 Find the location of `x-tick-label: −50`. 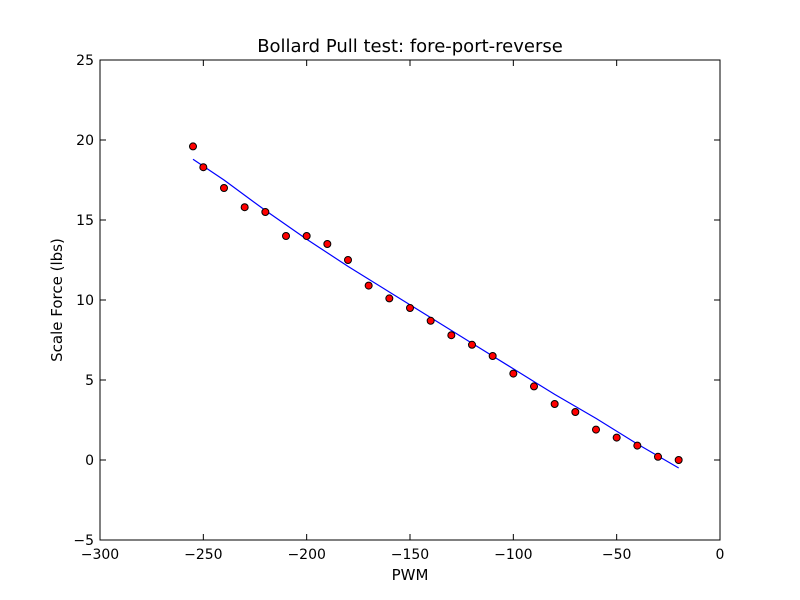

x-tick-label: −50 is located at coordinates (617, 555).